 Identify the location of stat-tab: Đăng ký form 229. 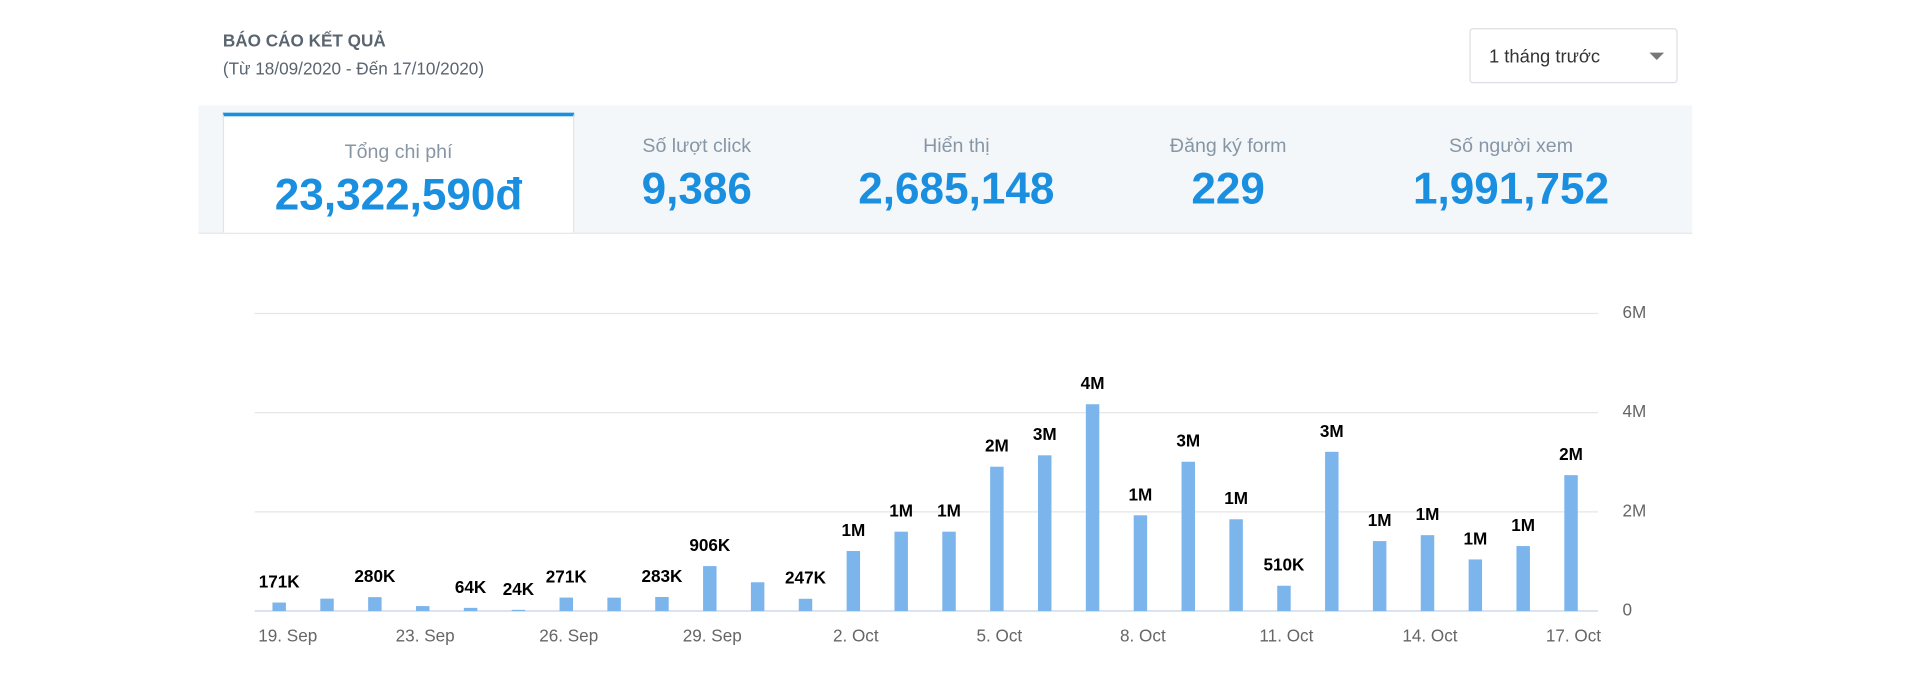
(1228, 173).